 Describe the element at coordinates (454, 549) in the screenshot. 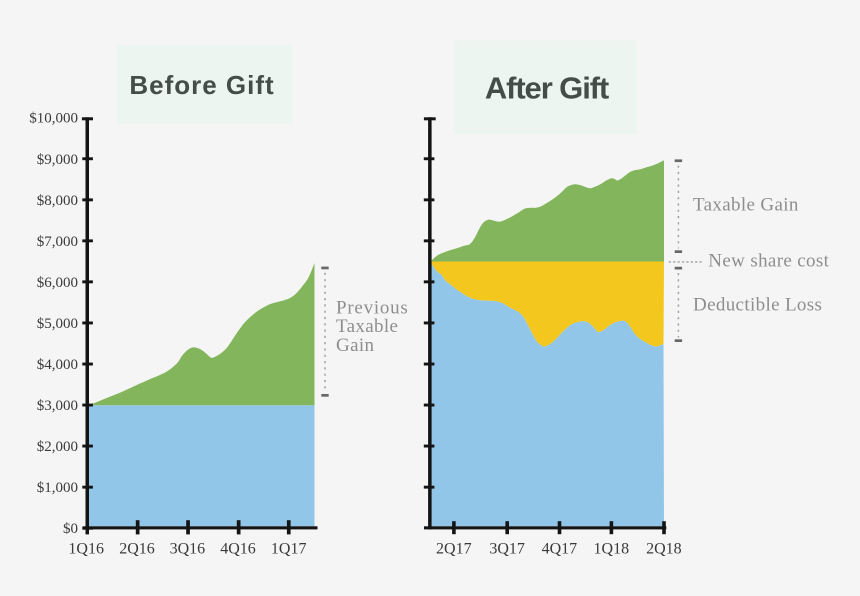

I see `svg-text: 2Q17` at that location.